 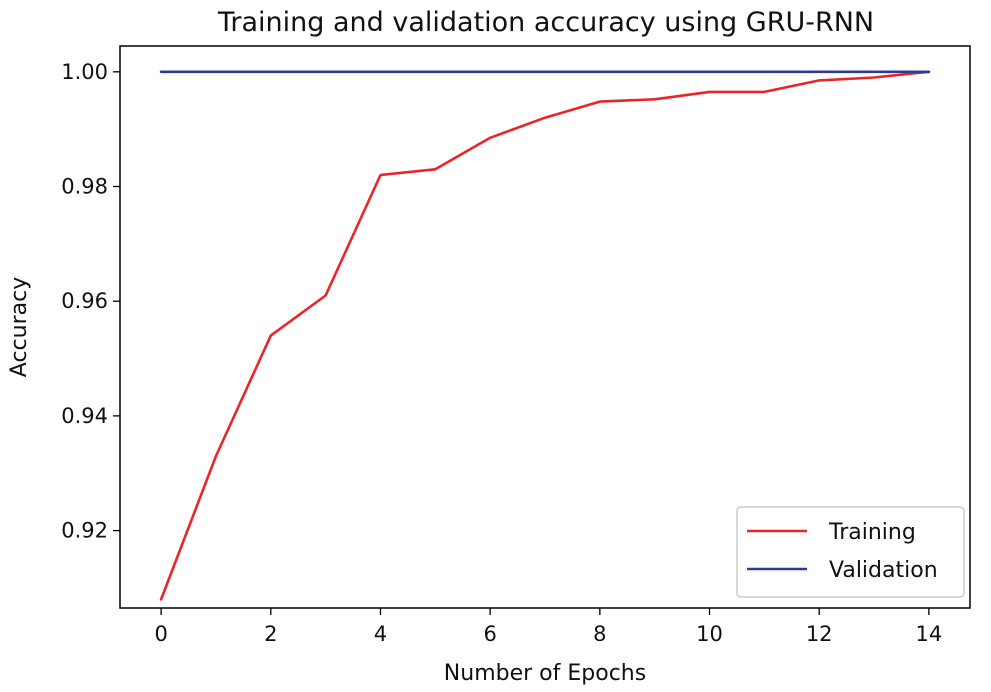 I want to click on x-tick-label: 14, so click(x=929, y=634).